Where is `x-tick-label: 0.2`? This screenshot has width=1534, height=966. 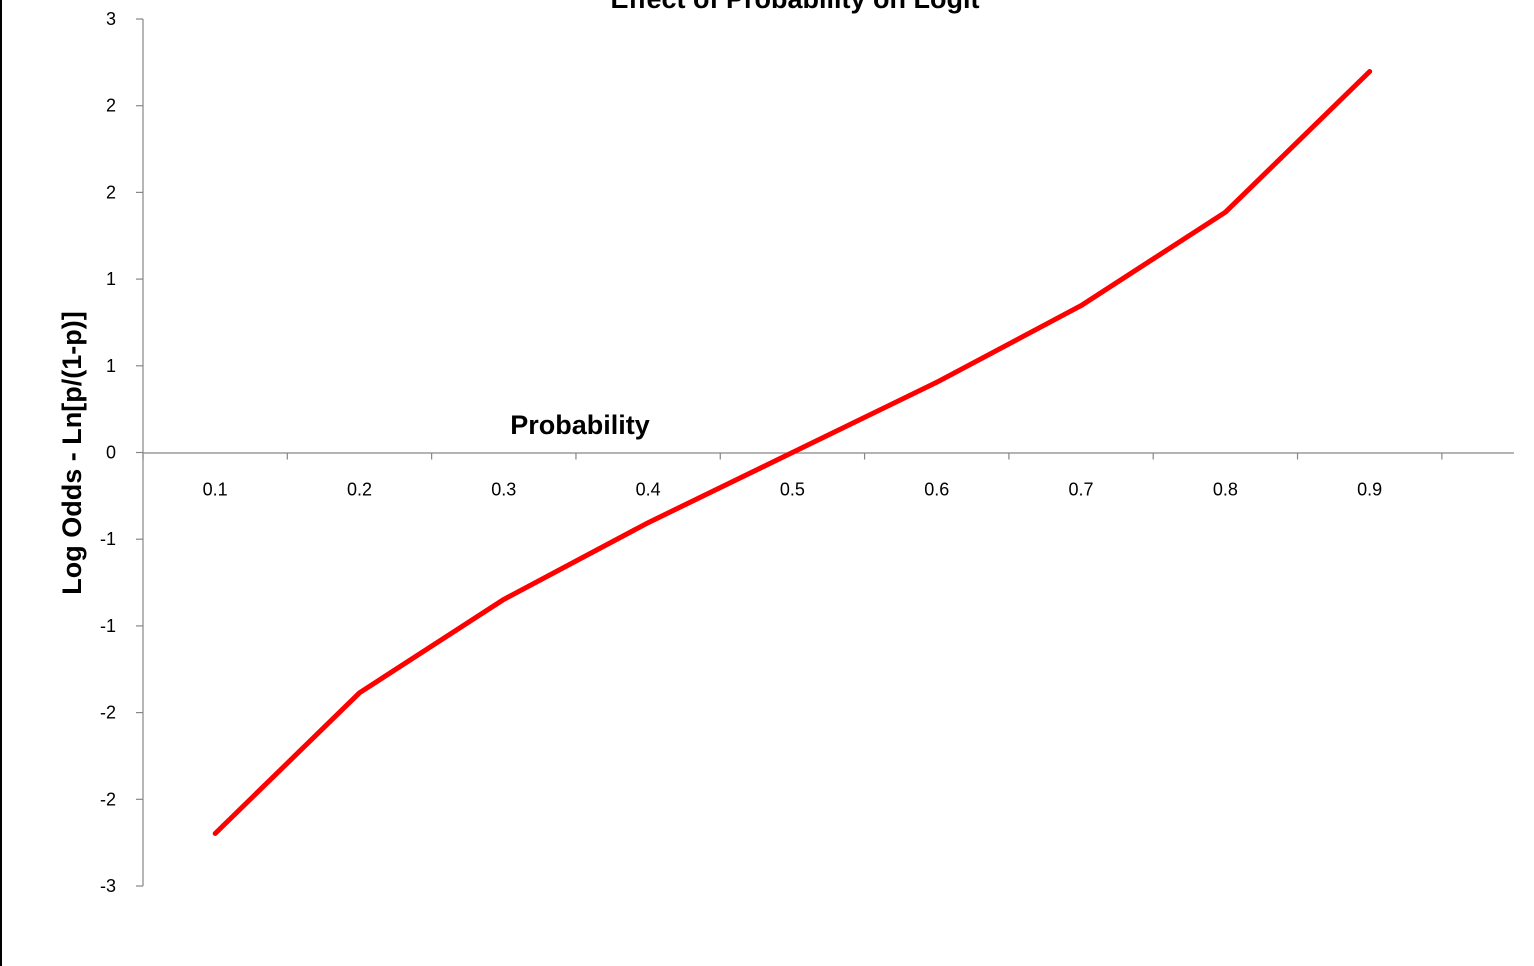 x-tick-label: 0.2 is located at coordinates (359, 490).